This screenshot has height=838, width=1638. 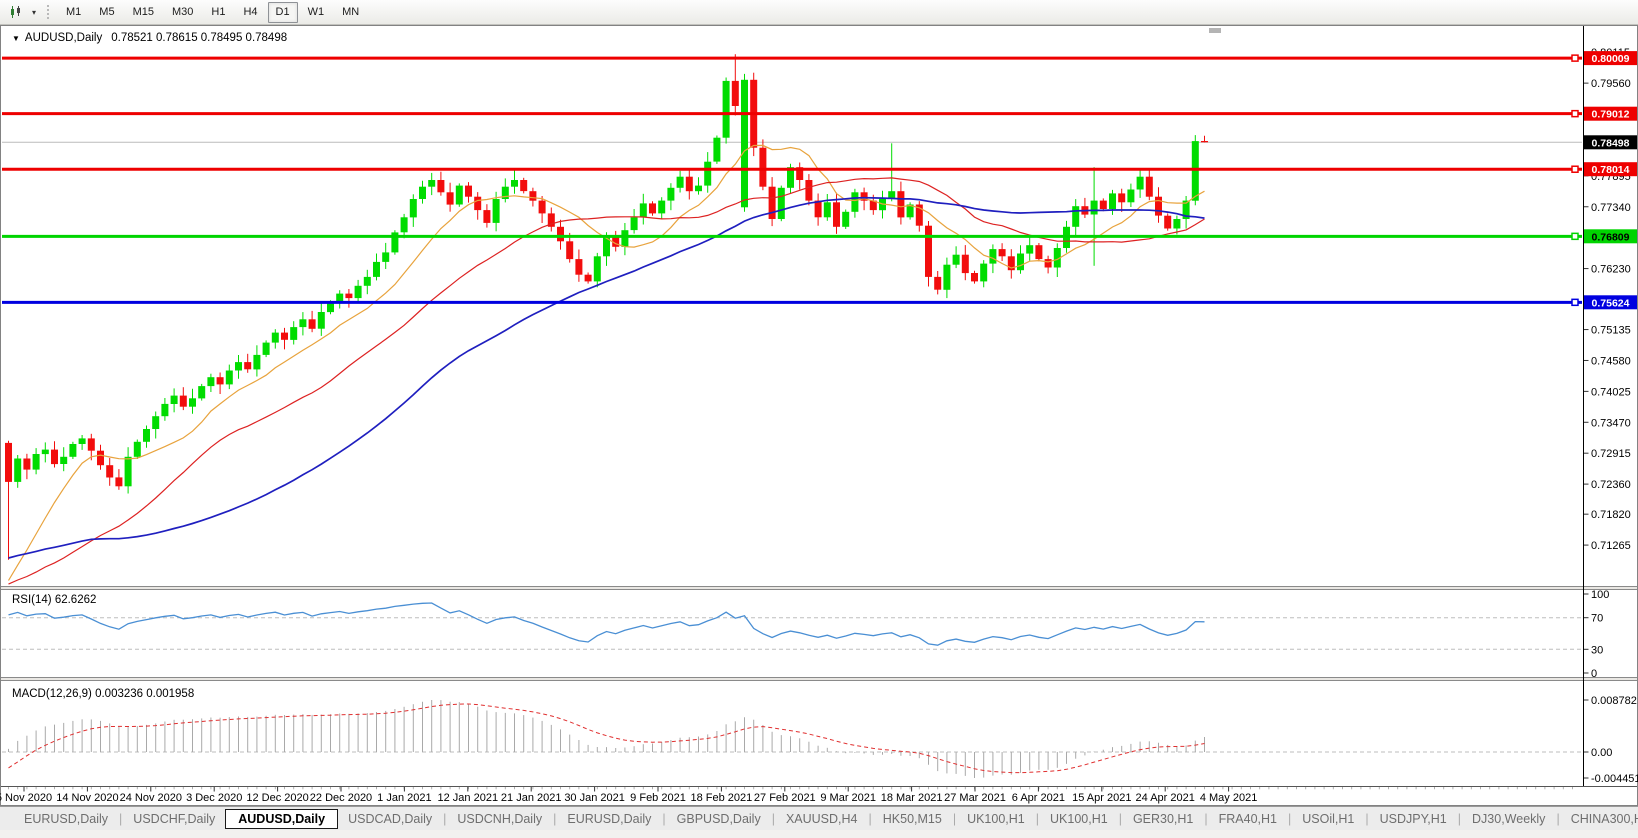 What do you see at coordinates (74, 11) in the screenshot?
I see `timeframe-button-M1: M1` at bounding box center [74, 11].